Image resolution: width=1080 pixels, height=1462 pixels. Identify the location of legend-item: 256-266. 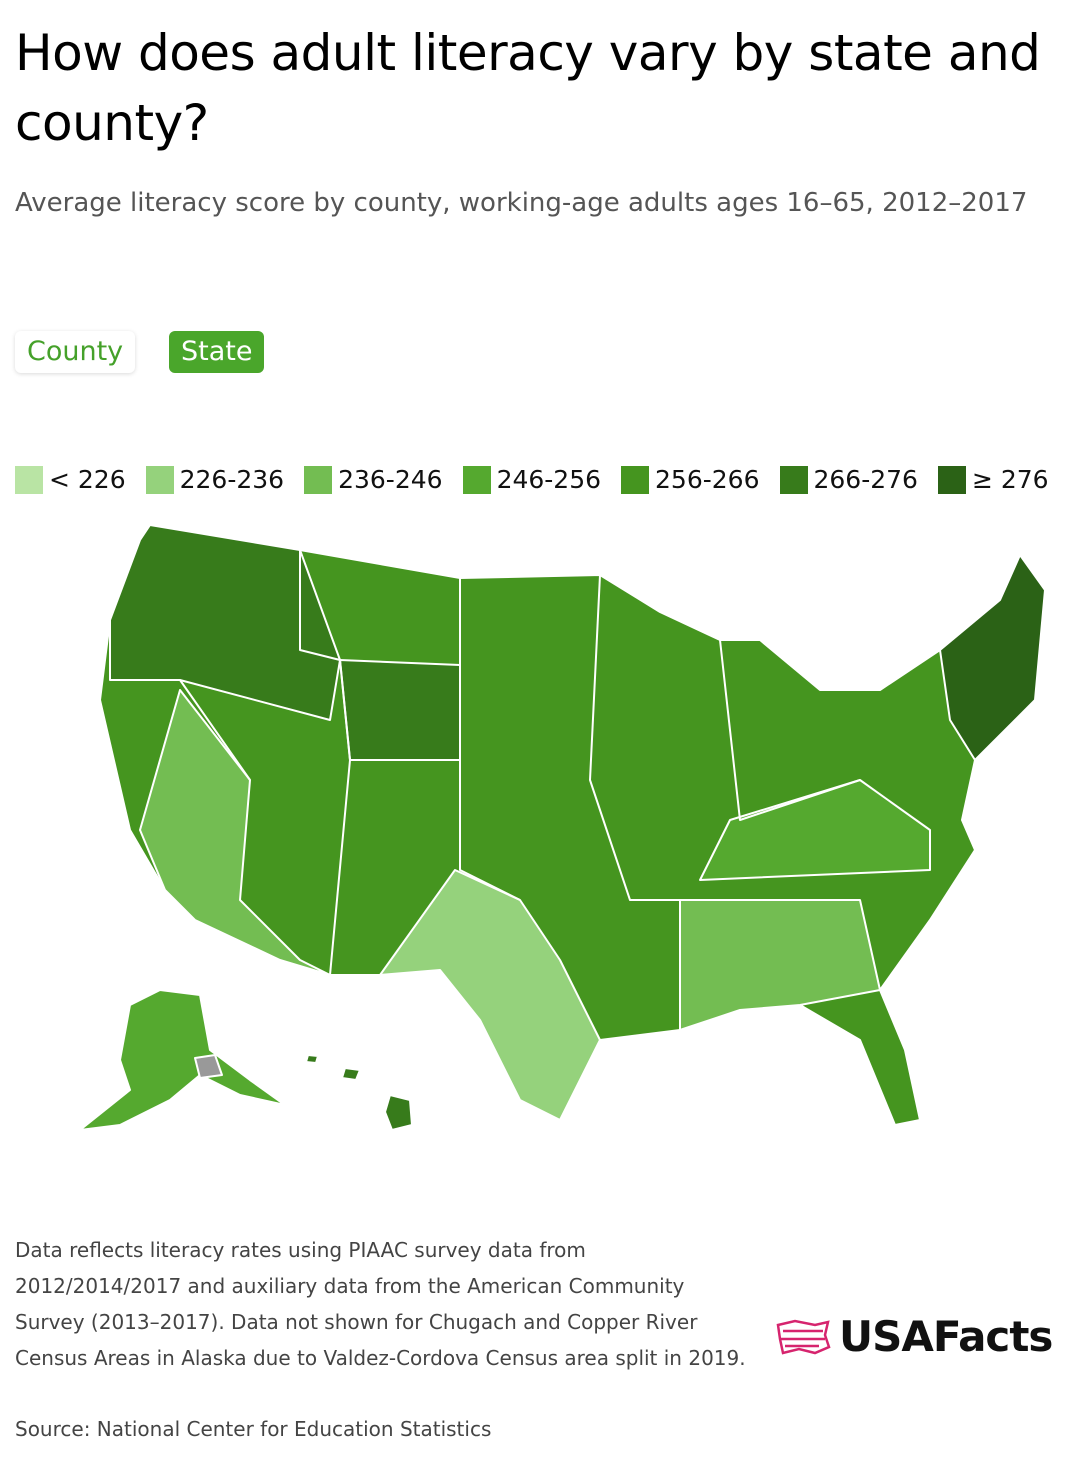
(690, 479).